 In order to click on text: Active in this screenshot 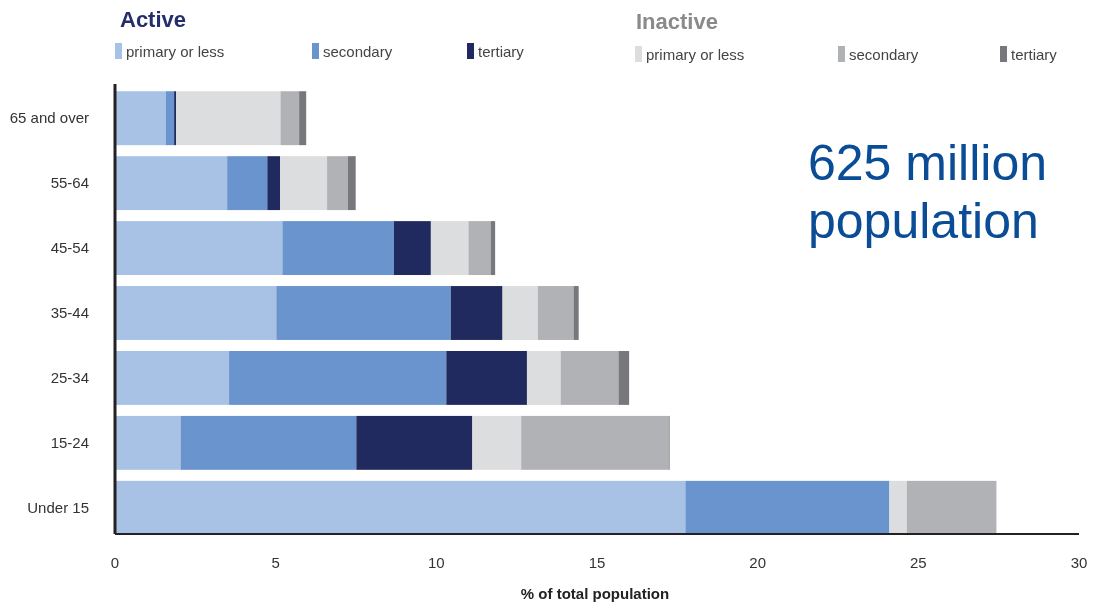, I will do `click(153, 19)`.